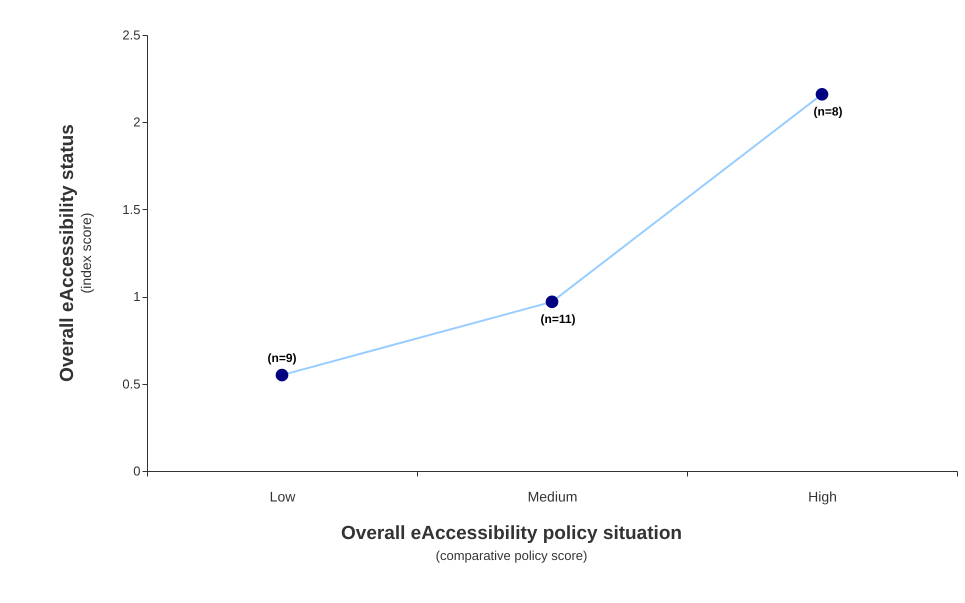 The image size is (965, 603). What do you see at coordinates (136, 471) in the screenshot?
I see `y-tick-label: 0` at bounding box center [136, 471].